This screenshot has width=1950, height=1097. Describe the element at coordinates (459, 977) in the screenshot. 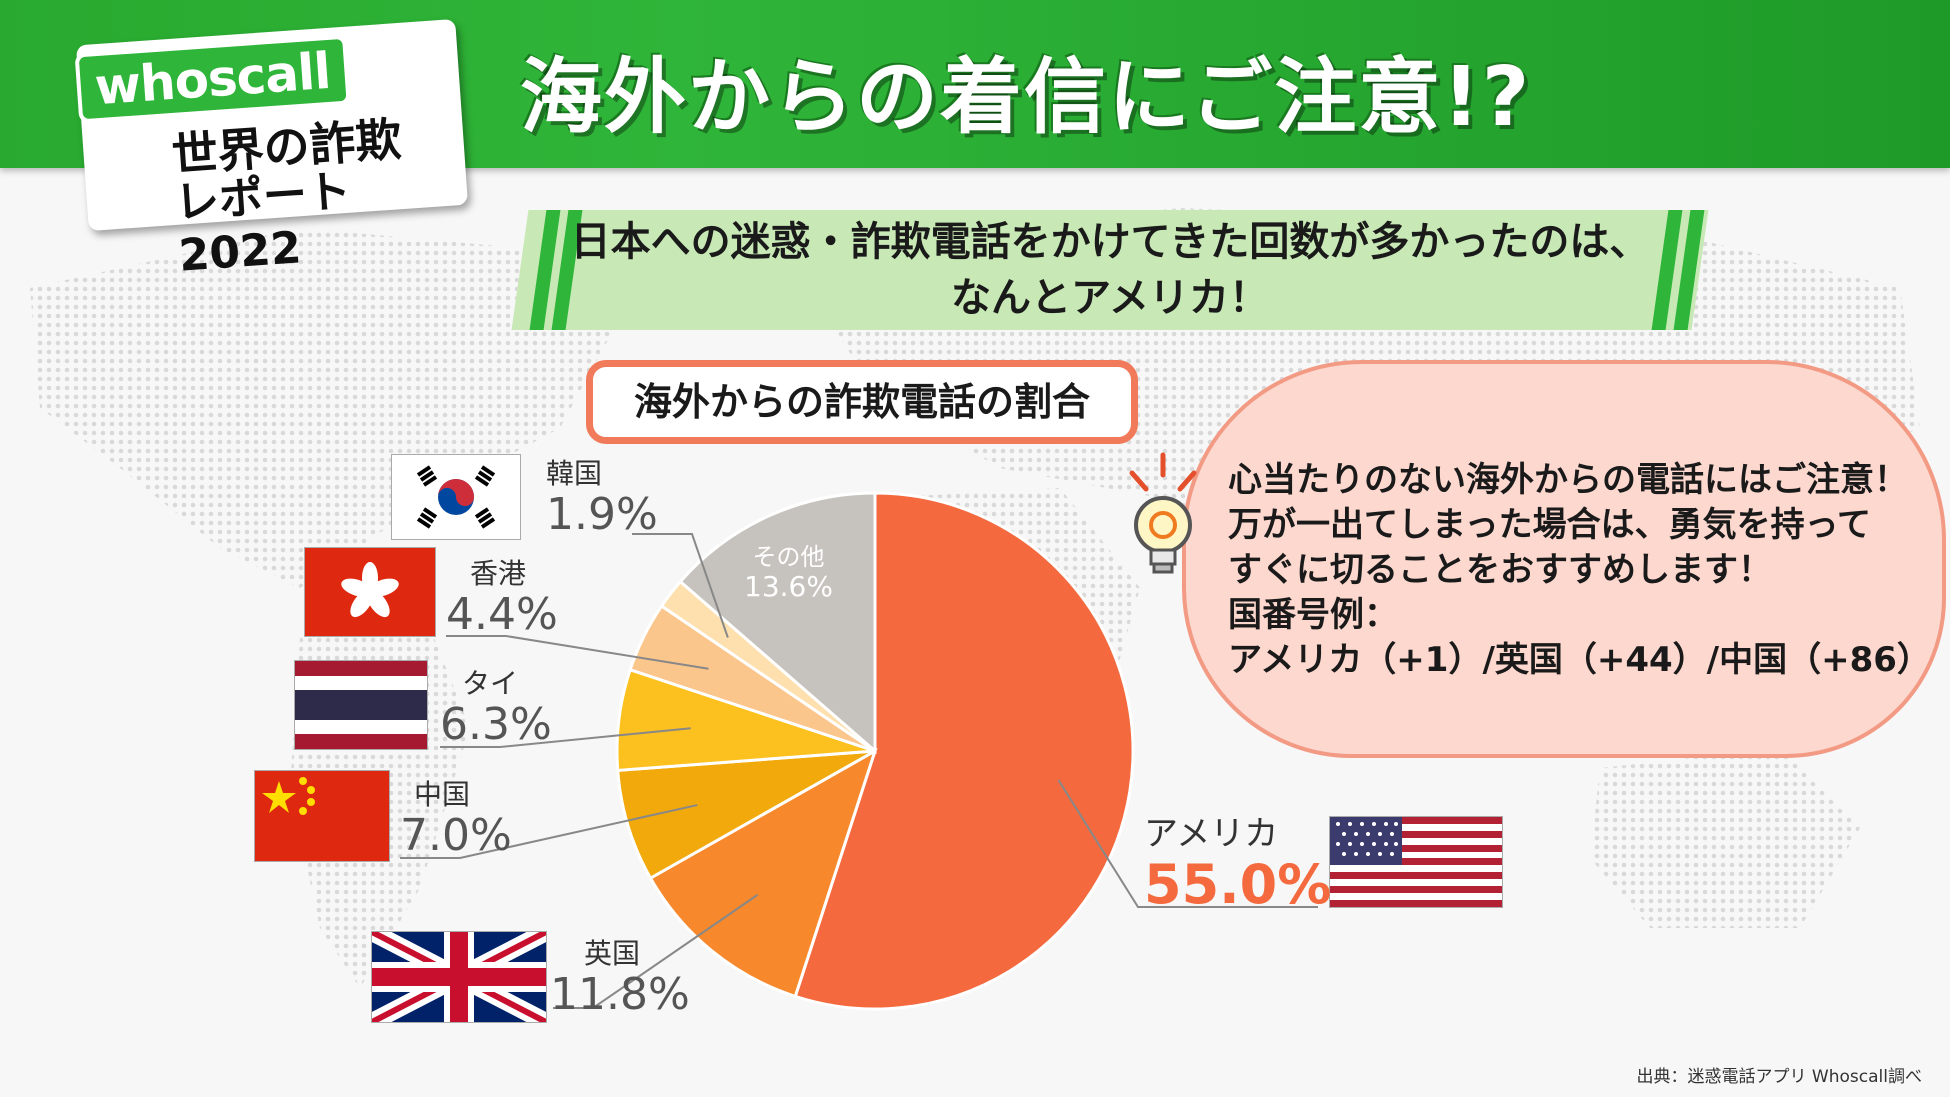

I see `uk-flag-icon` at that location.